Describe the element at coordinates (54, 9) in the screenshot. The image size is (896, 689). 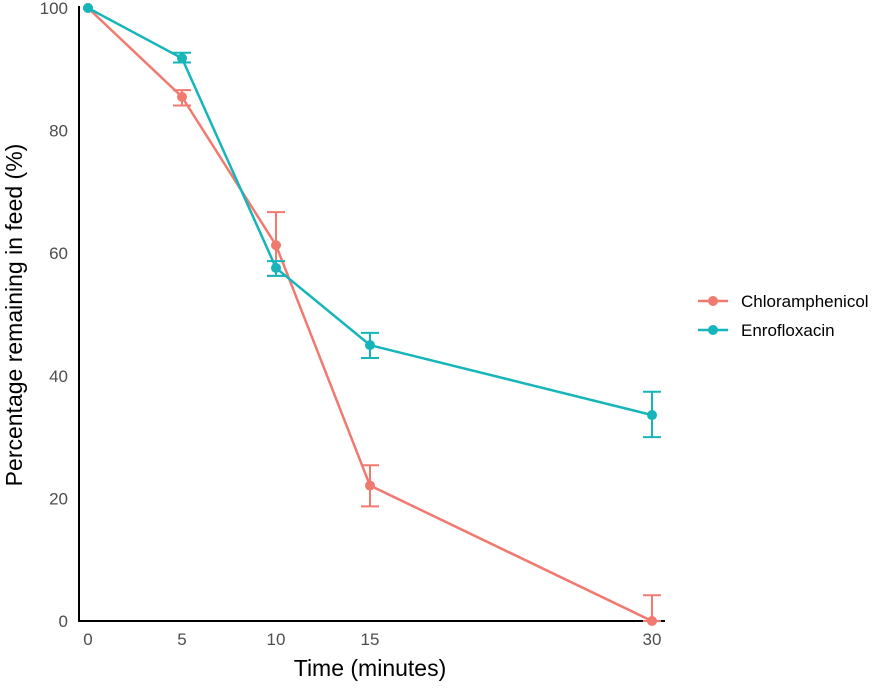
I see `y-tick-label: 100` at that location.